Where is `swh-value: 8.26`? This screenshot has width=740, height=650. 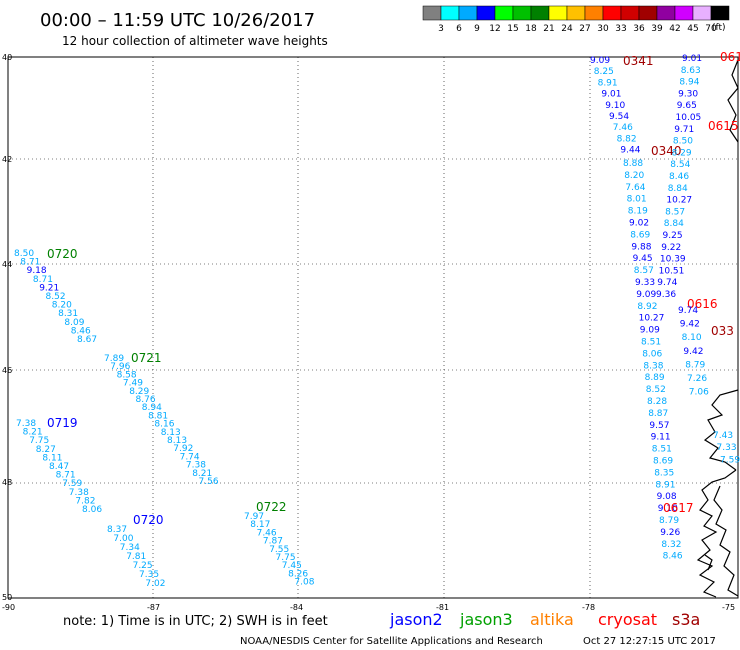 swh-value: 8.26 is located at coordinates (298, 574).